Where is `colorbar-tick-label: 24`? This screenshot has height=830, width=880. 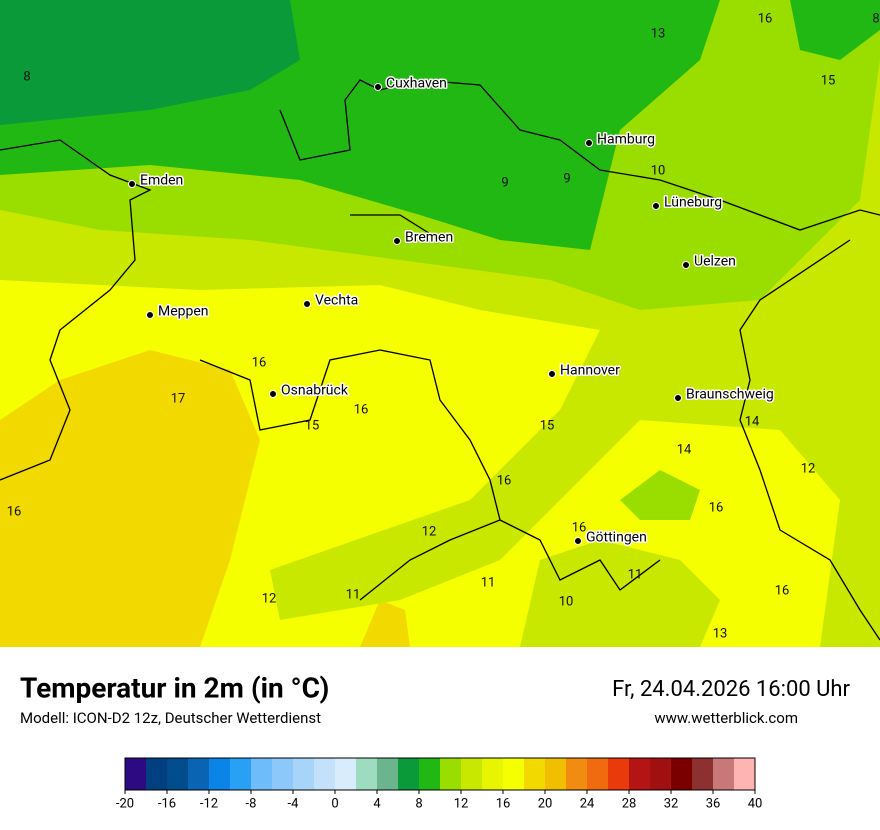 colorbar-tick-label: 24 is located at coordinates (587, 803).